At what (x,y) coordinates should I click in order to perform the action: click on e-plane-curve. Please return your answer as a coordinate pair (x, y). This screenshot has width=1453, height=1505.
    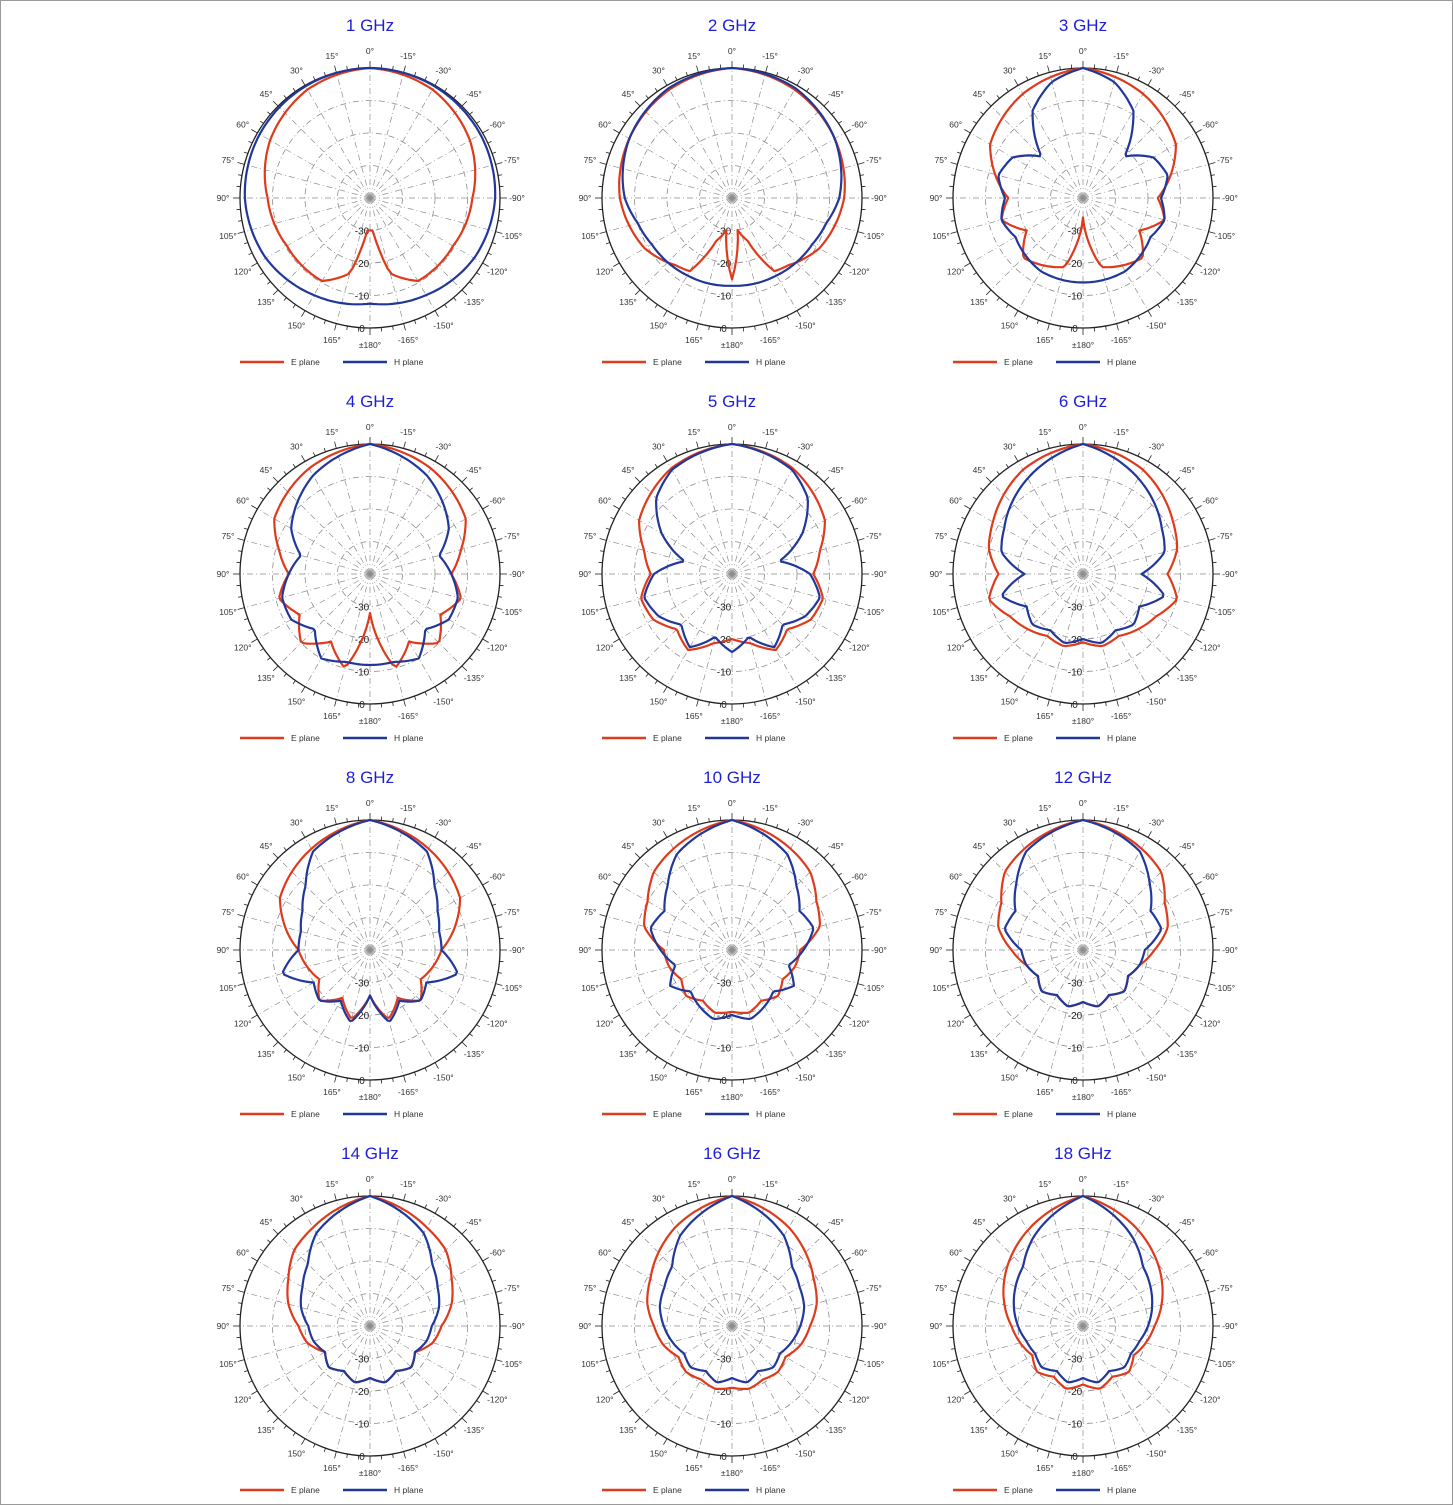
    Looking at the image, I should click on (1083, 545).